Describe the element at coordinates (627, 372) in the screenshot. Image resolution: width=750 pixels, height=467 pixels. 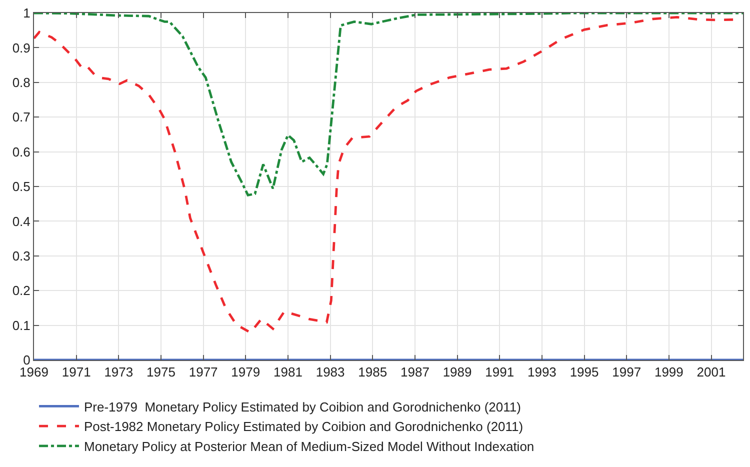
I see `x-tick-label: 1997` at that location.